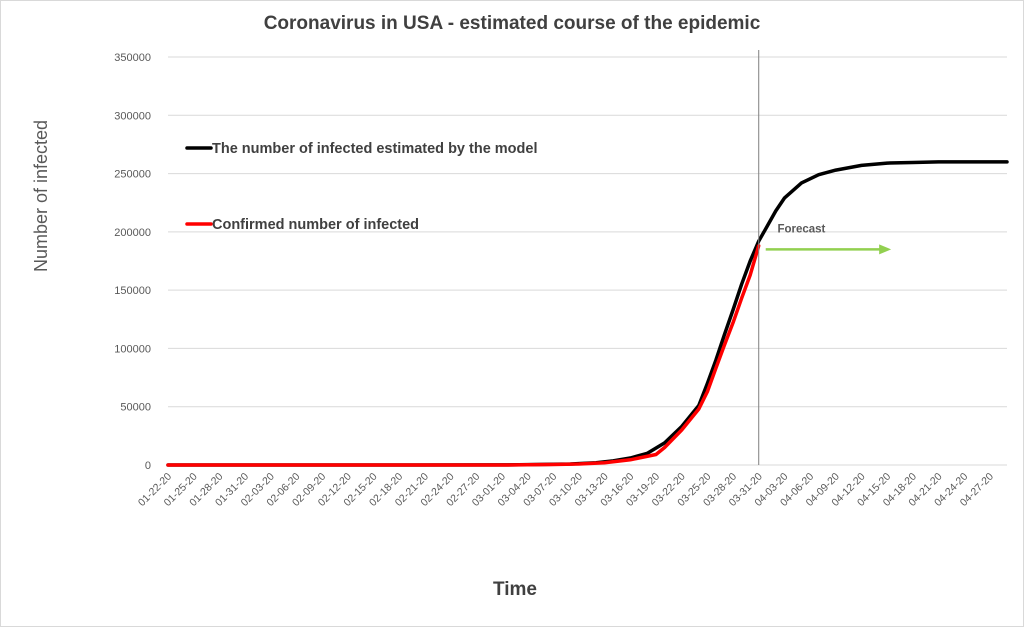  Describe the element at coordinates (132, 291) in the screenshot. I see `y-tick-label: 150000` at that location.